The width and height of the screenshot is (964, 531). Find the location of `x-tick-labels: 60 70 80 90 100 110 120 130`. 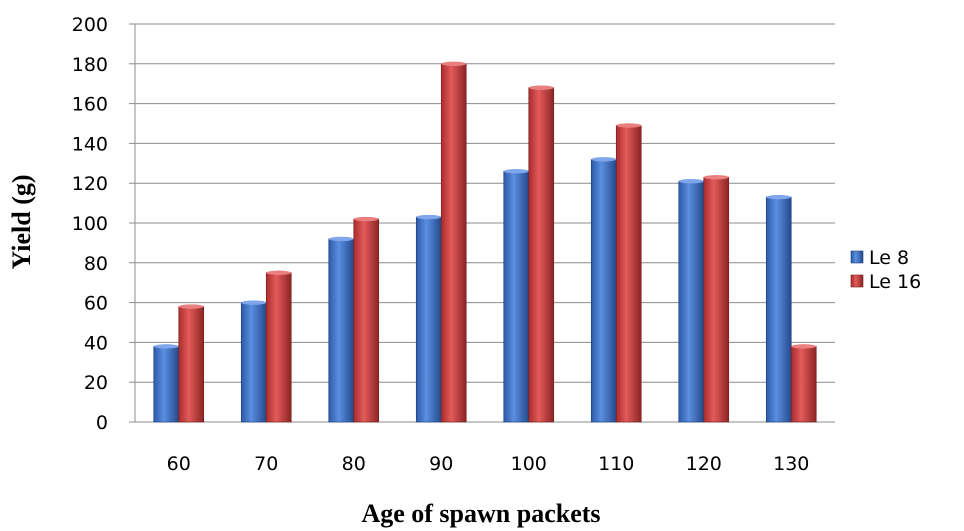

x-tick-labels: 60 70 80 90 100 110 120 130 is located at coordinates (488, 464).